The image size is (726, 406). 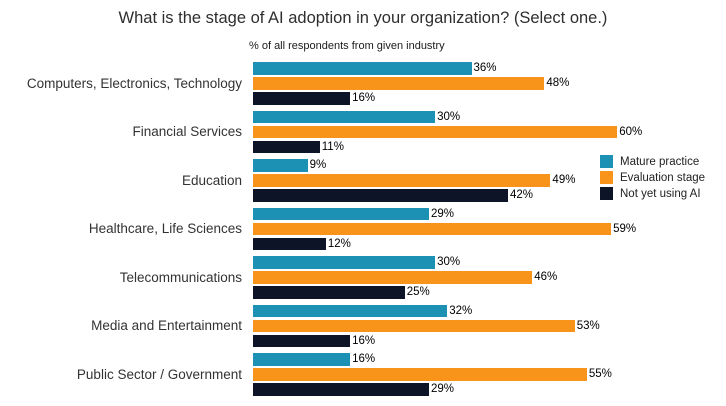 What do you see at coordinates (444, 243) in the screenshot?
I see `bar-row-not-yet-using-ai: 12%` at bounding box center [444, 243].